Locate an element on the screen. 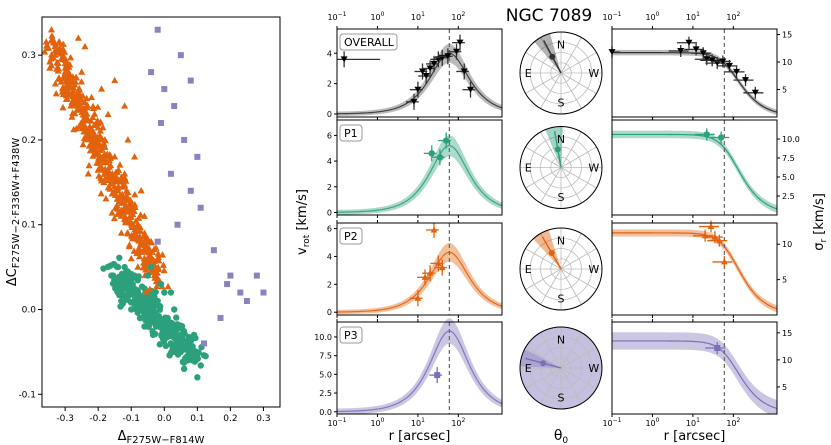 The width and height of the screenshot is (831, 445). sigma-panel: 2.5 5.0 7.5 10.0 is located at coordinates (705, 167).